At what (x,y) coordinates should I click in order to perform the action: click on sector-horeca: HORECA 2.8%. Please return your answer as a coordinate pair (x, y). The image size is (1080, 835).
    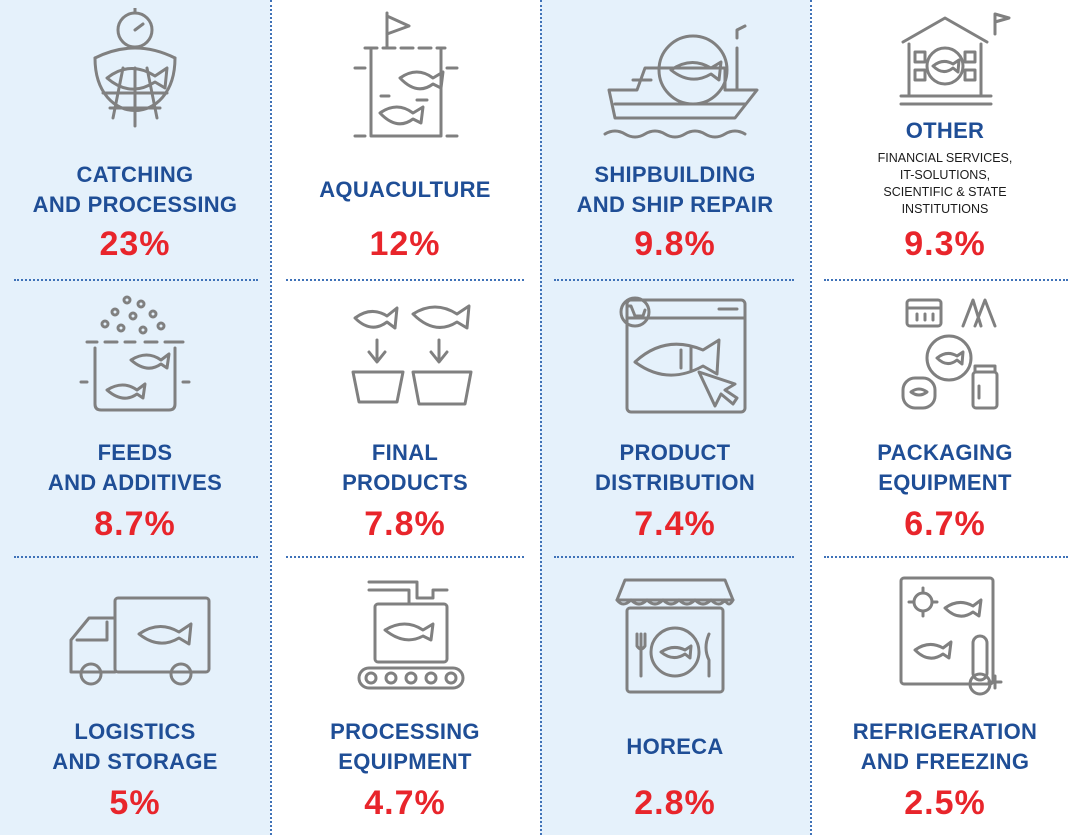
    Looking at the image, I should click on (675, 695).